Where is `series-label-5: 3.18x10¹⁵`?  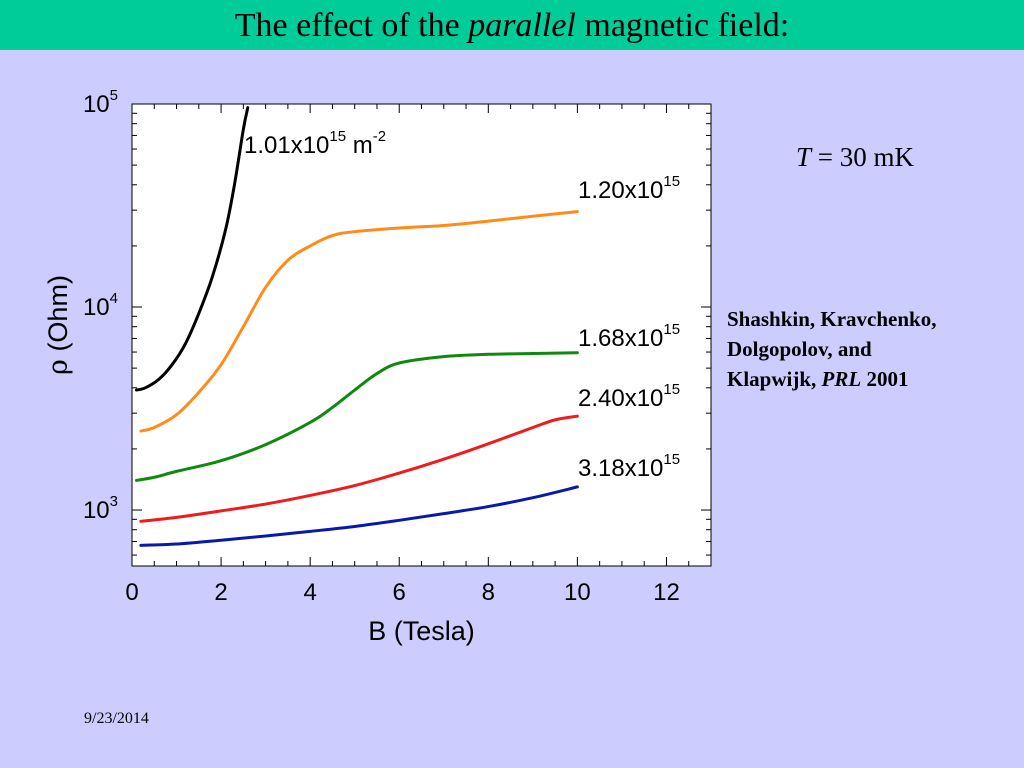 series-label-5: 3.18x10¹⁵ is located at coordinates (629, 466).